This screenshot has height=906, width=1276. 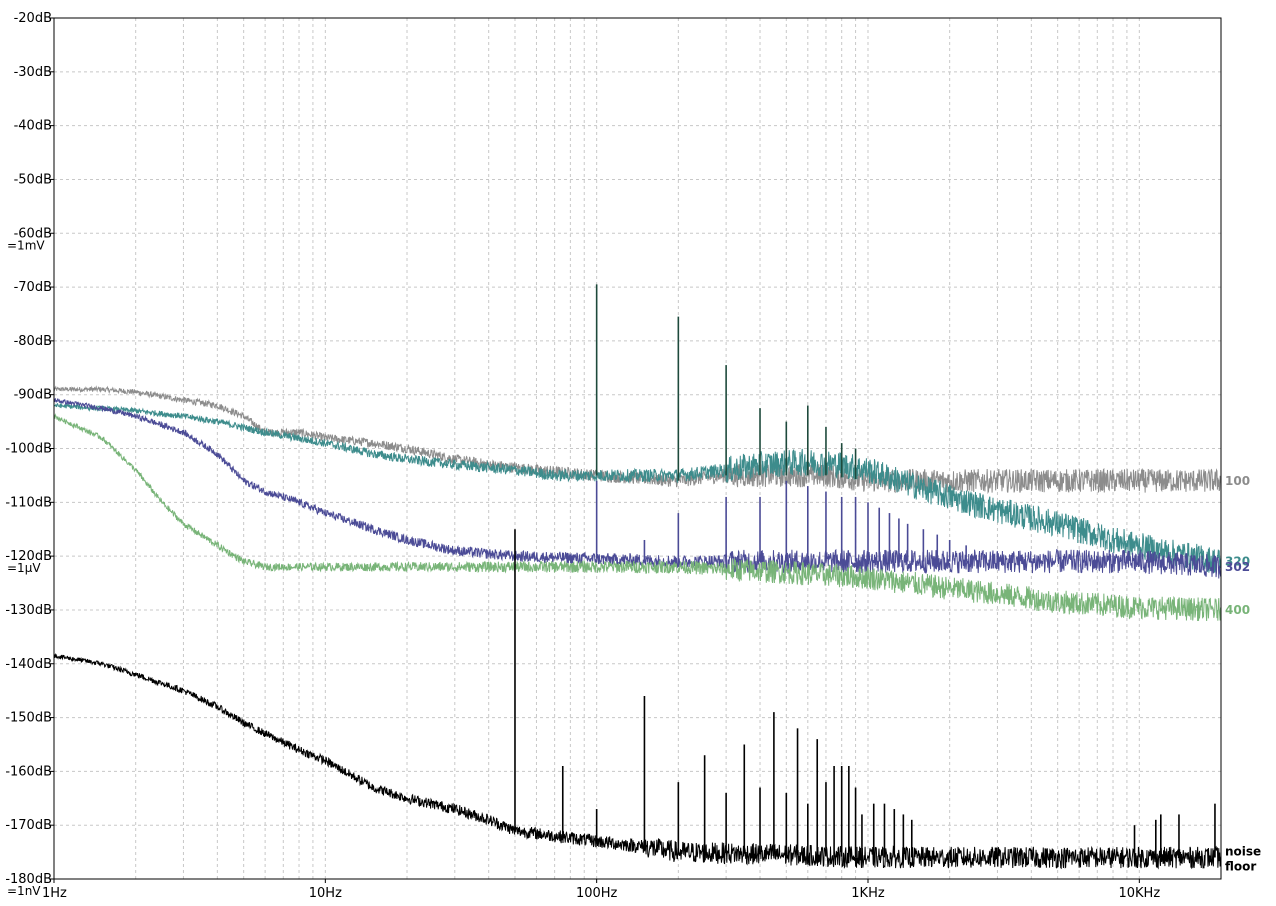 I want to click on series-label-line: 302, so click(x=1237, y=567).